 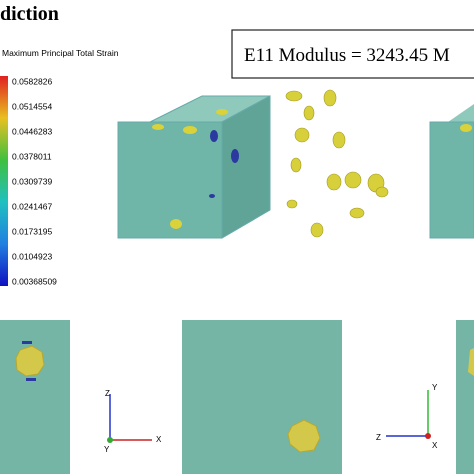 I want to click on color-bar, so click(x=4, y=181).